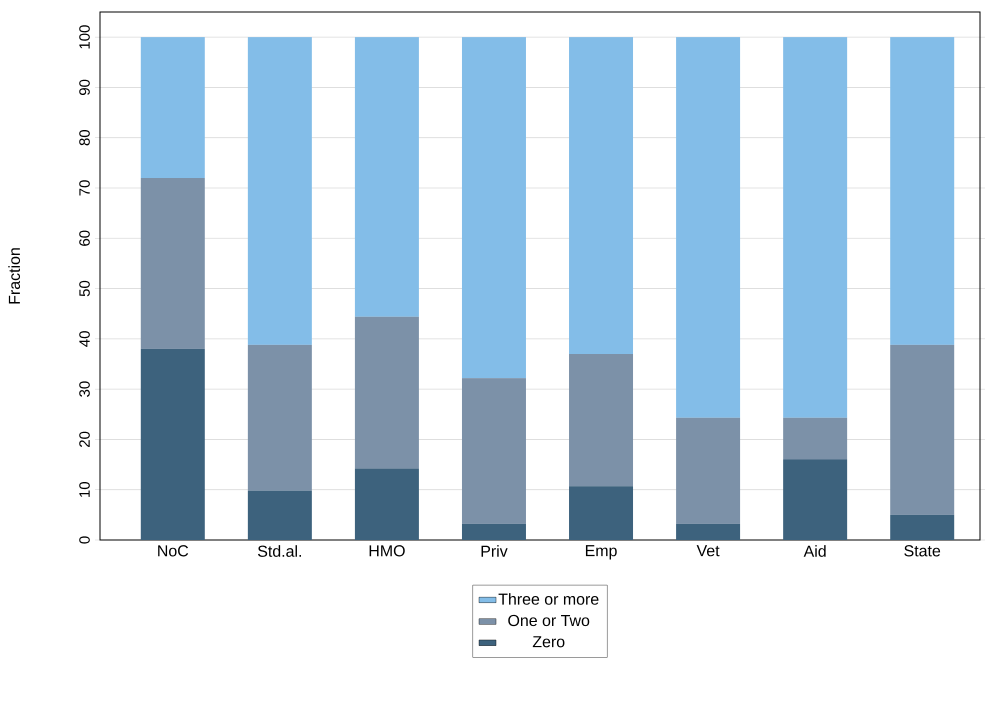 Image resolution: width=985 pixels, height=715 pixels. I want to click on x-tick-label: State, so click(922, 550).